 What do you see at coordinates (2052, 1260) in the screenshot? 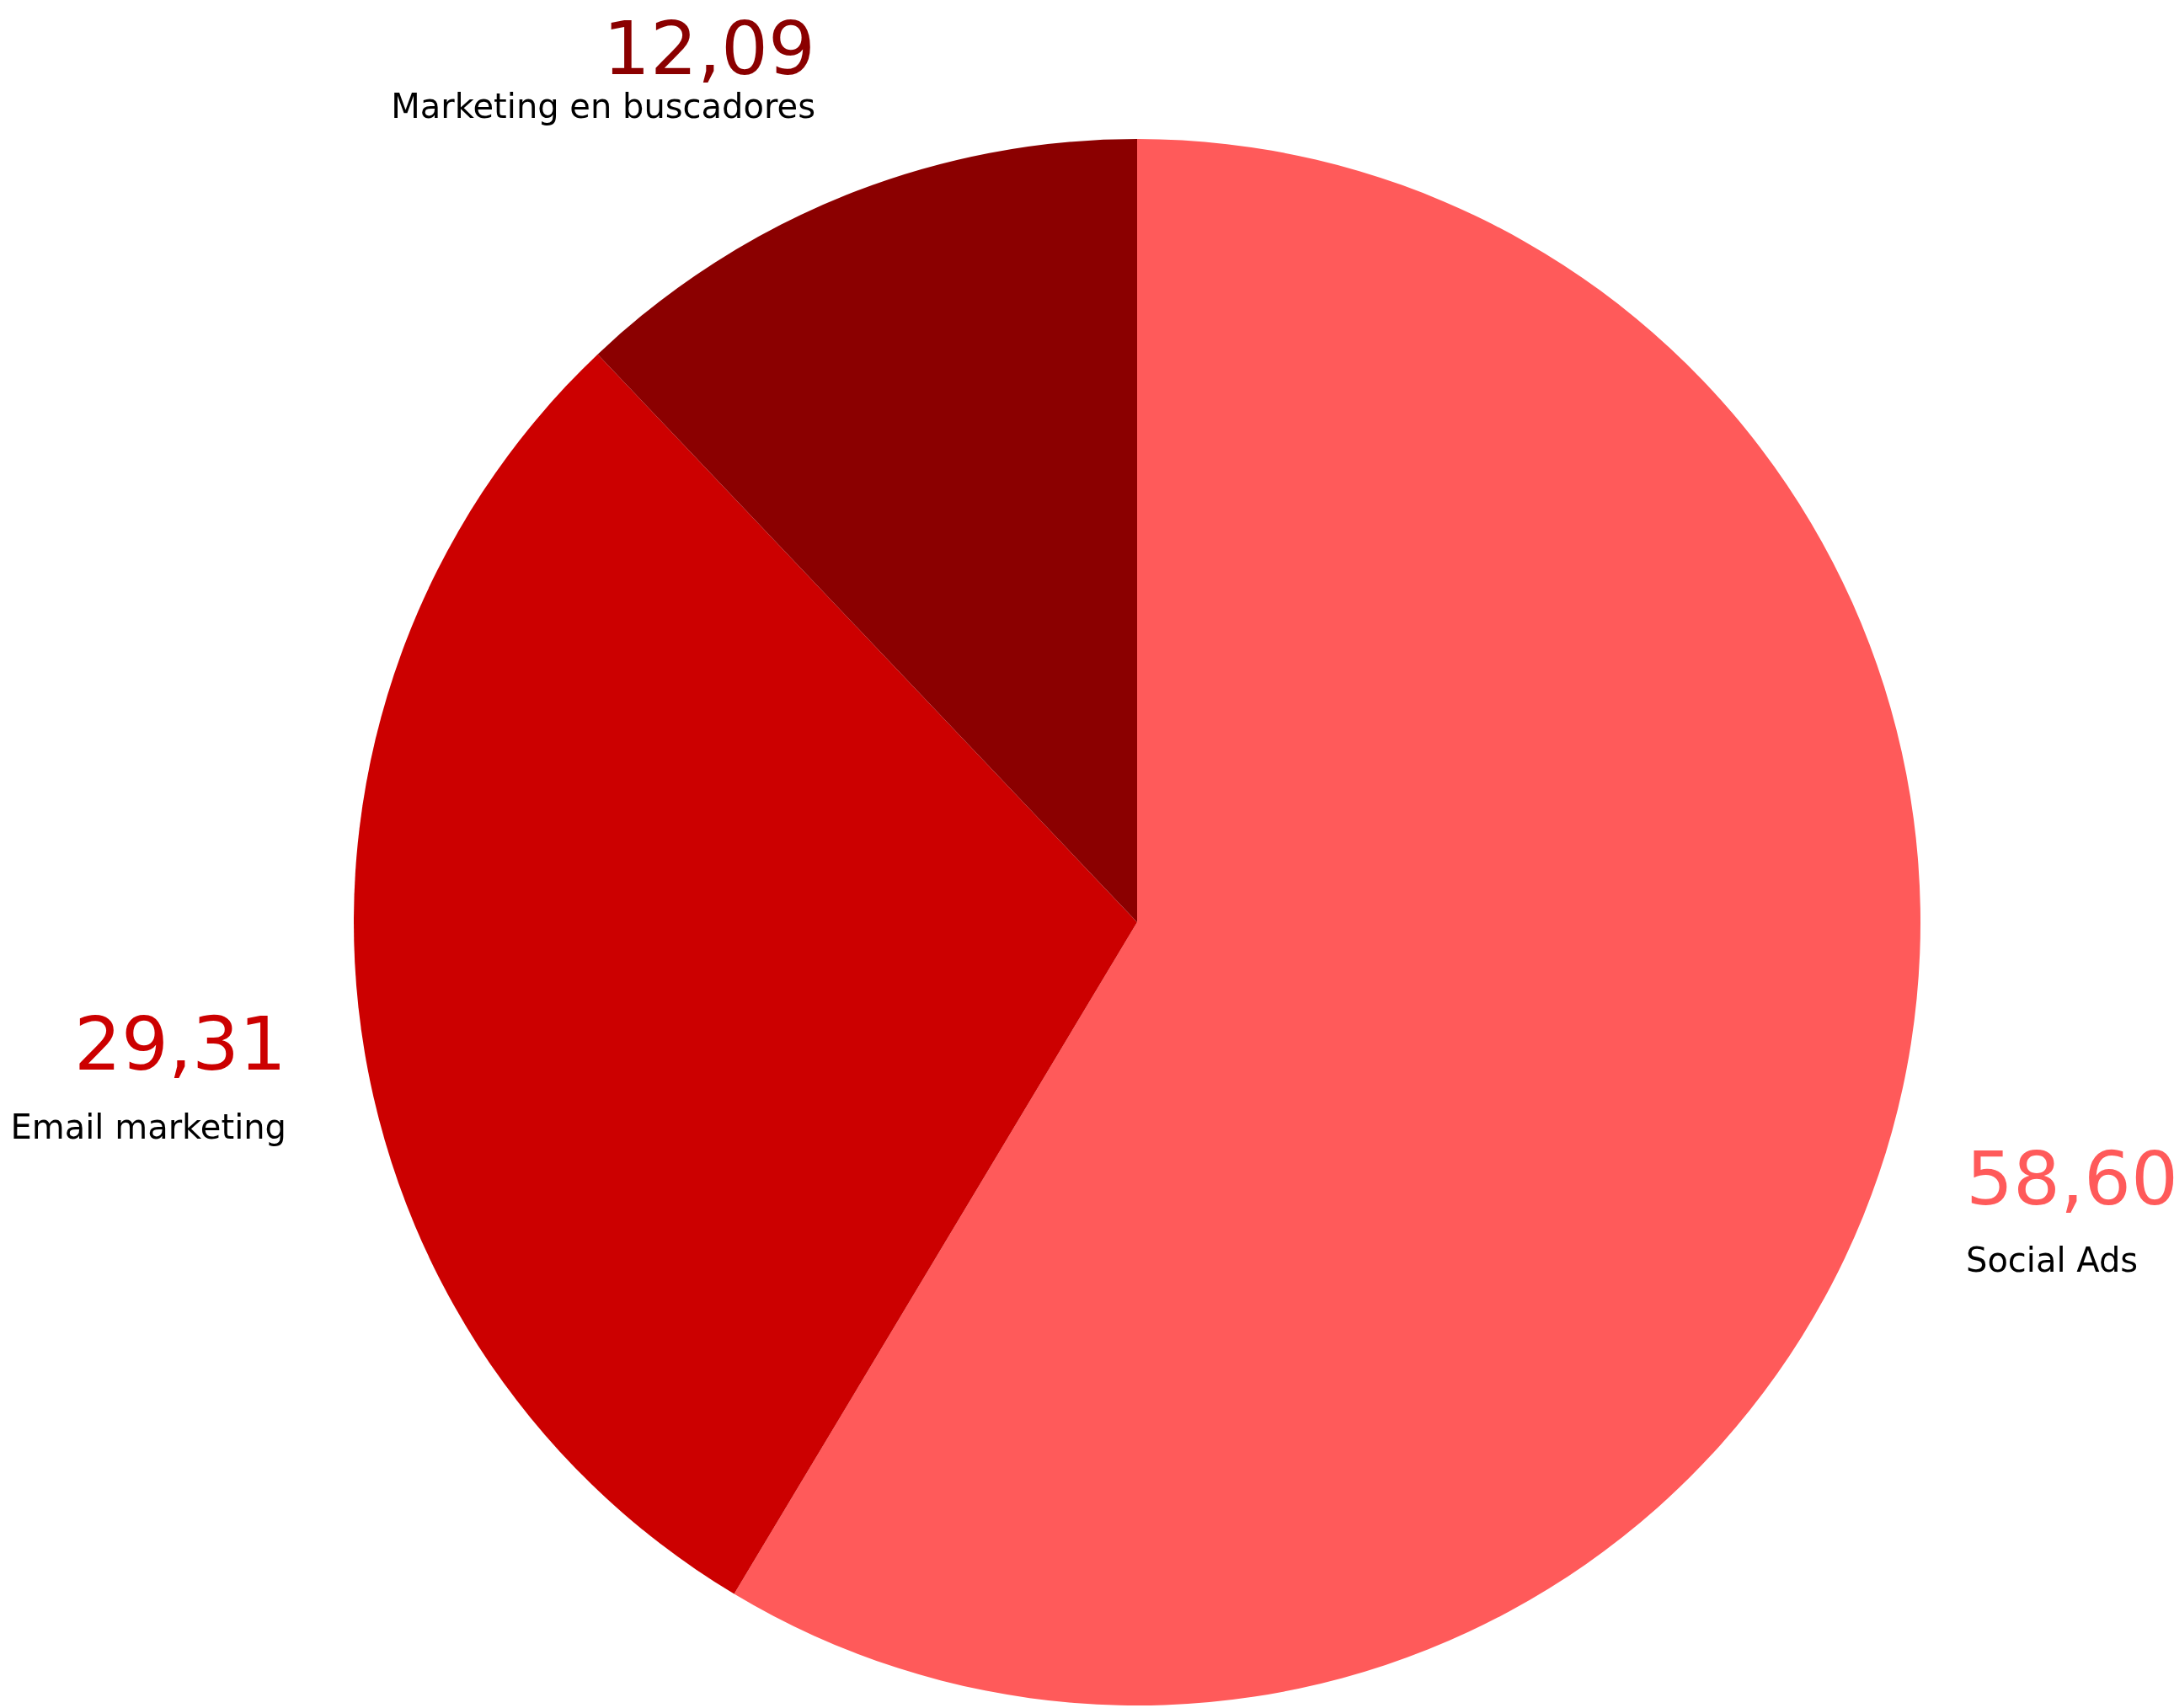
I see `slice-label: Social Ads` at bounding box center [2052, 1260].